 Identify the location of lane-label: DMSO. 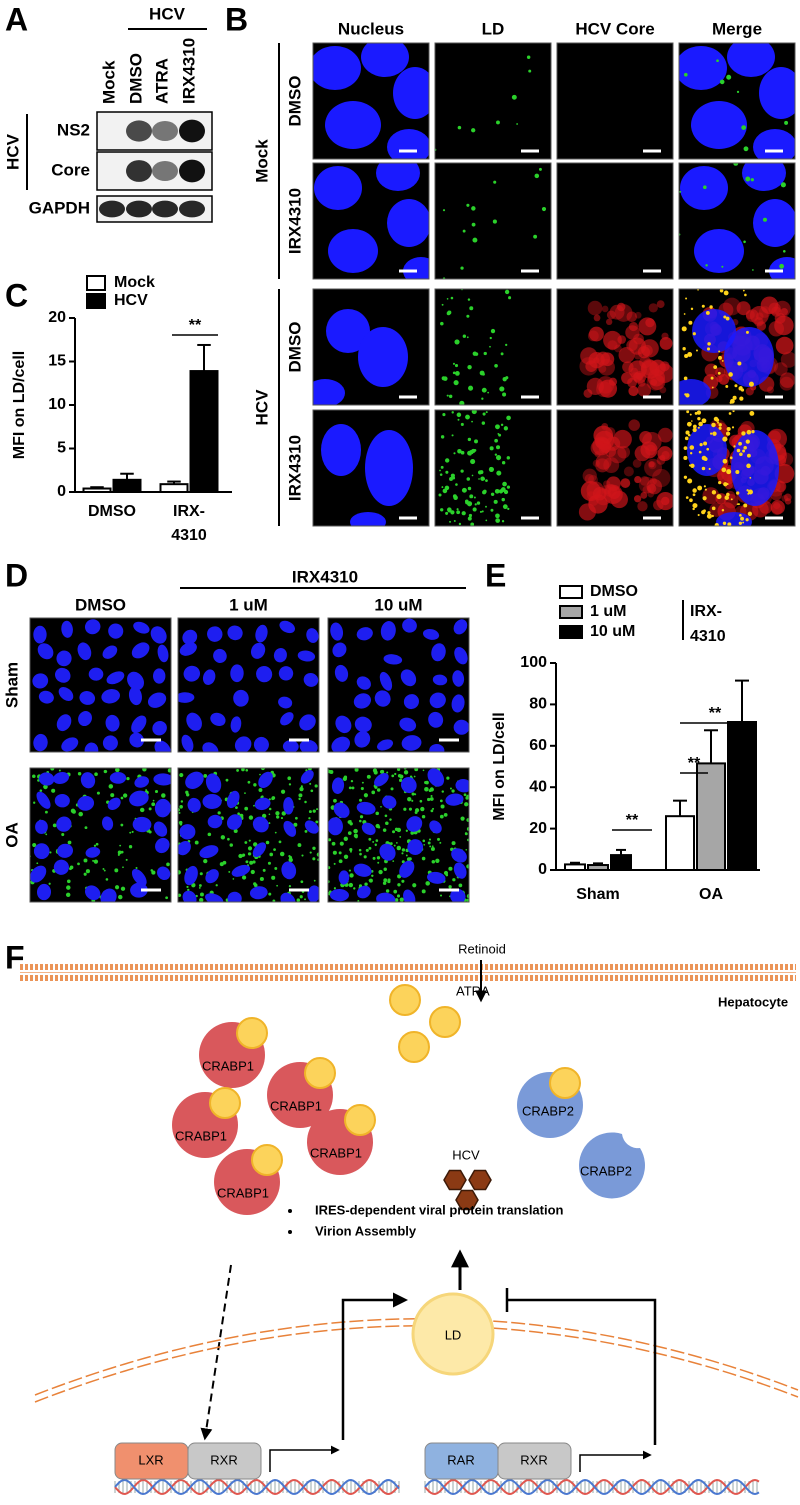
(135, 78).